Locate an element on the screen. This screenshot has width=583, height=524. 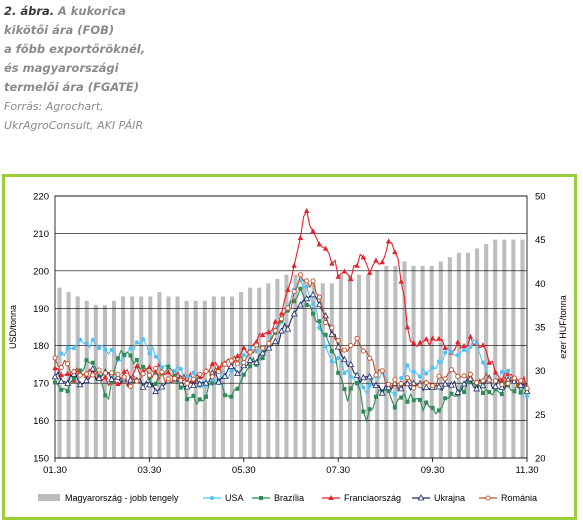
y2-tick-label: 25 is located at coordinates (540, 415).